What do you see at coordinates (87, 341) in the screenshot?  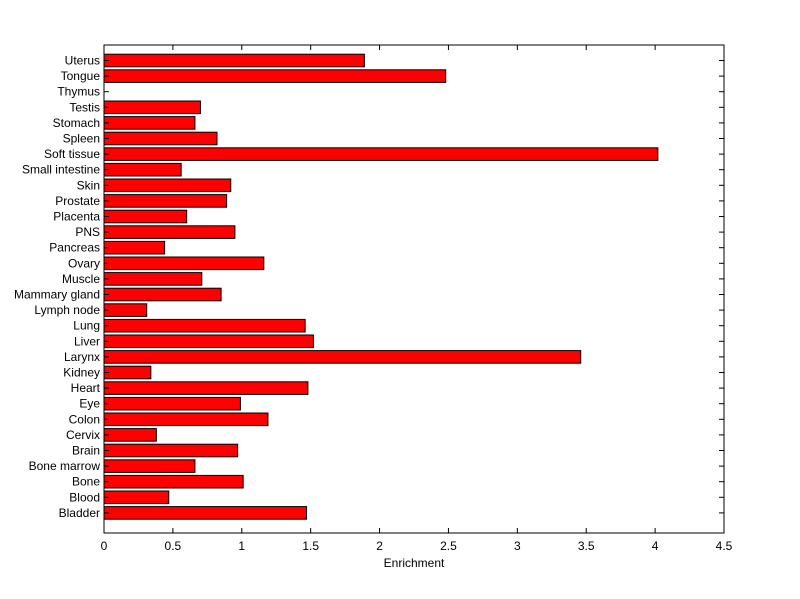 I see `y-tick-label: Liver` at bounding box center [87, 341].